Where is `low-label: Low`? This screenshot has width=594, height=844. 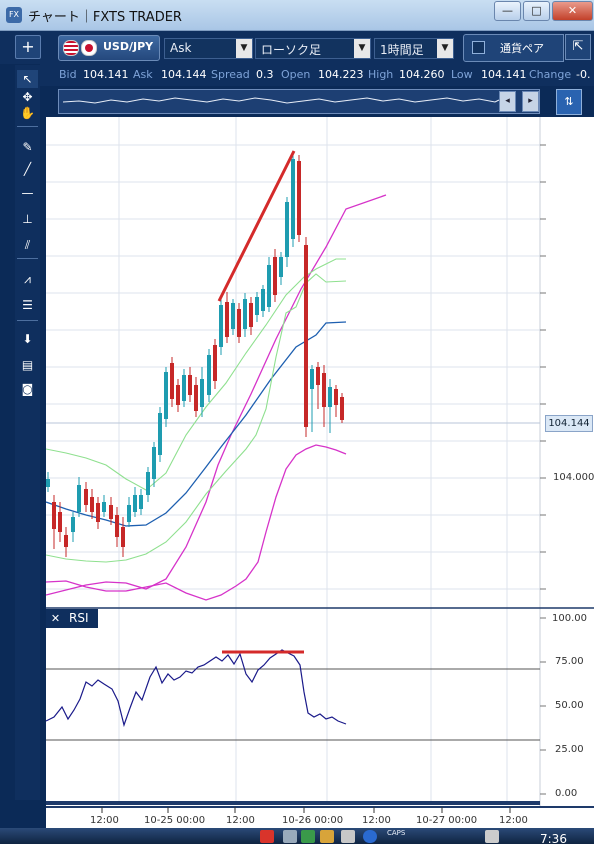
low-label: Low is located at coordinates (462, 74).